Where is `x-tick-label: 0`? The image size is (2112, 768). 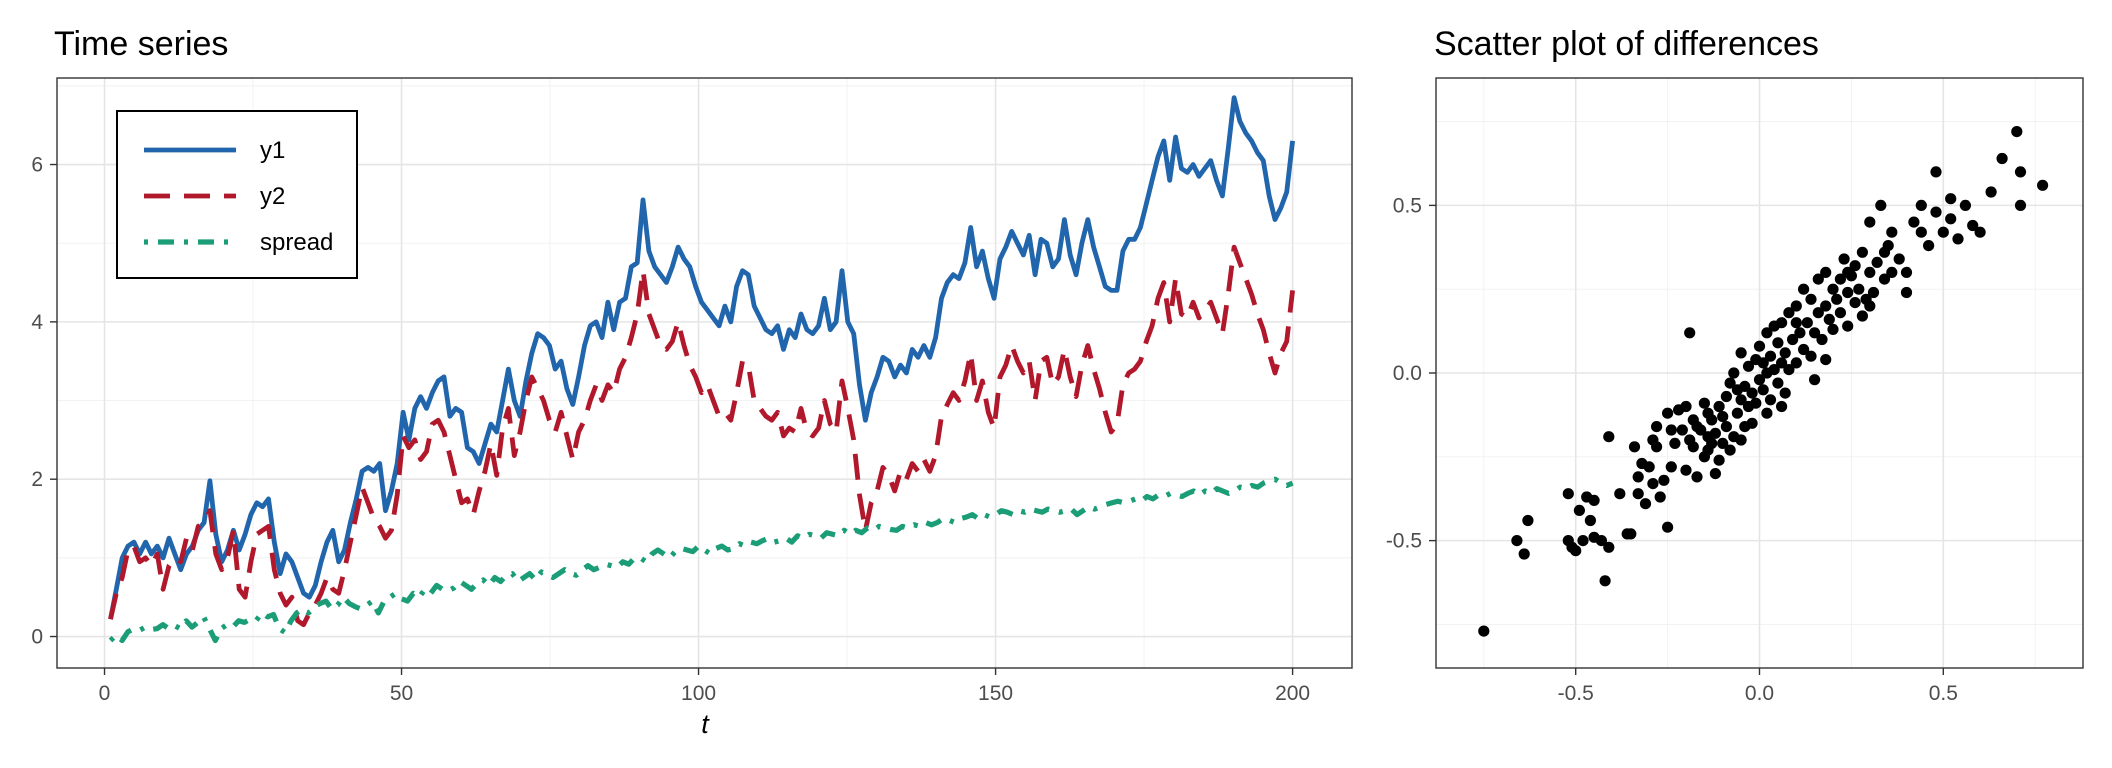 x-tick-label: 0 is located at coordinates (105, 693).